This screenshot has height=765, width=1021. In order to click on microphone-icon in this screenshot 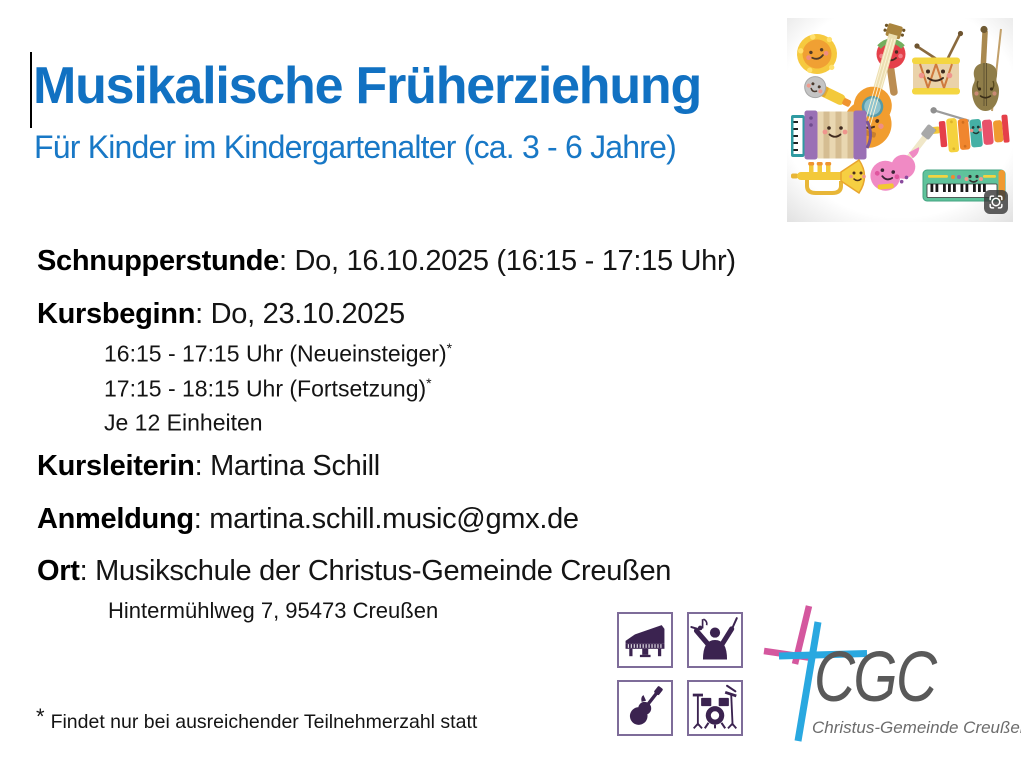, I will do `click(828, 91)`.